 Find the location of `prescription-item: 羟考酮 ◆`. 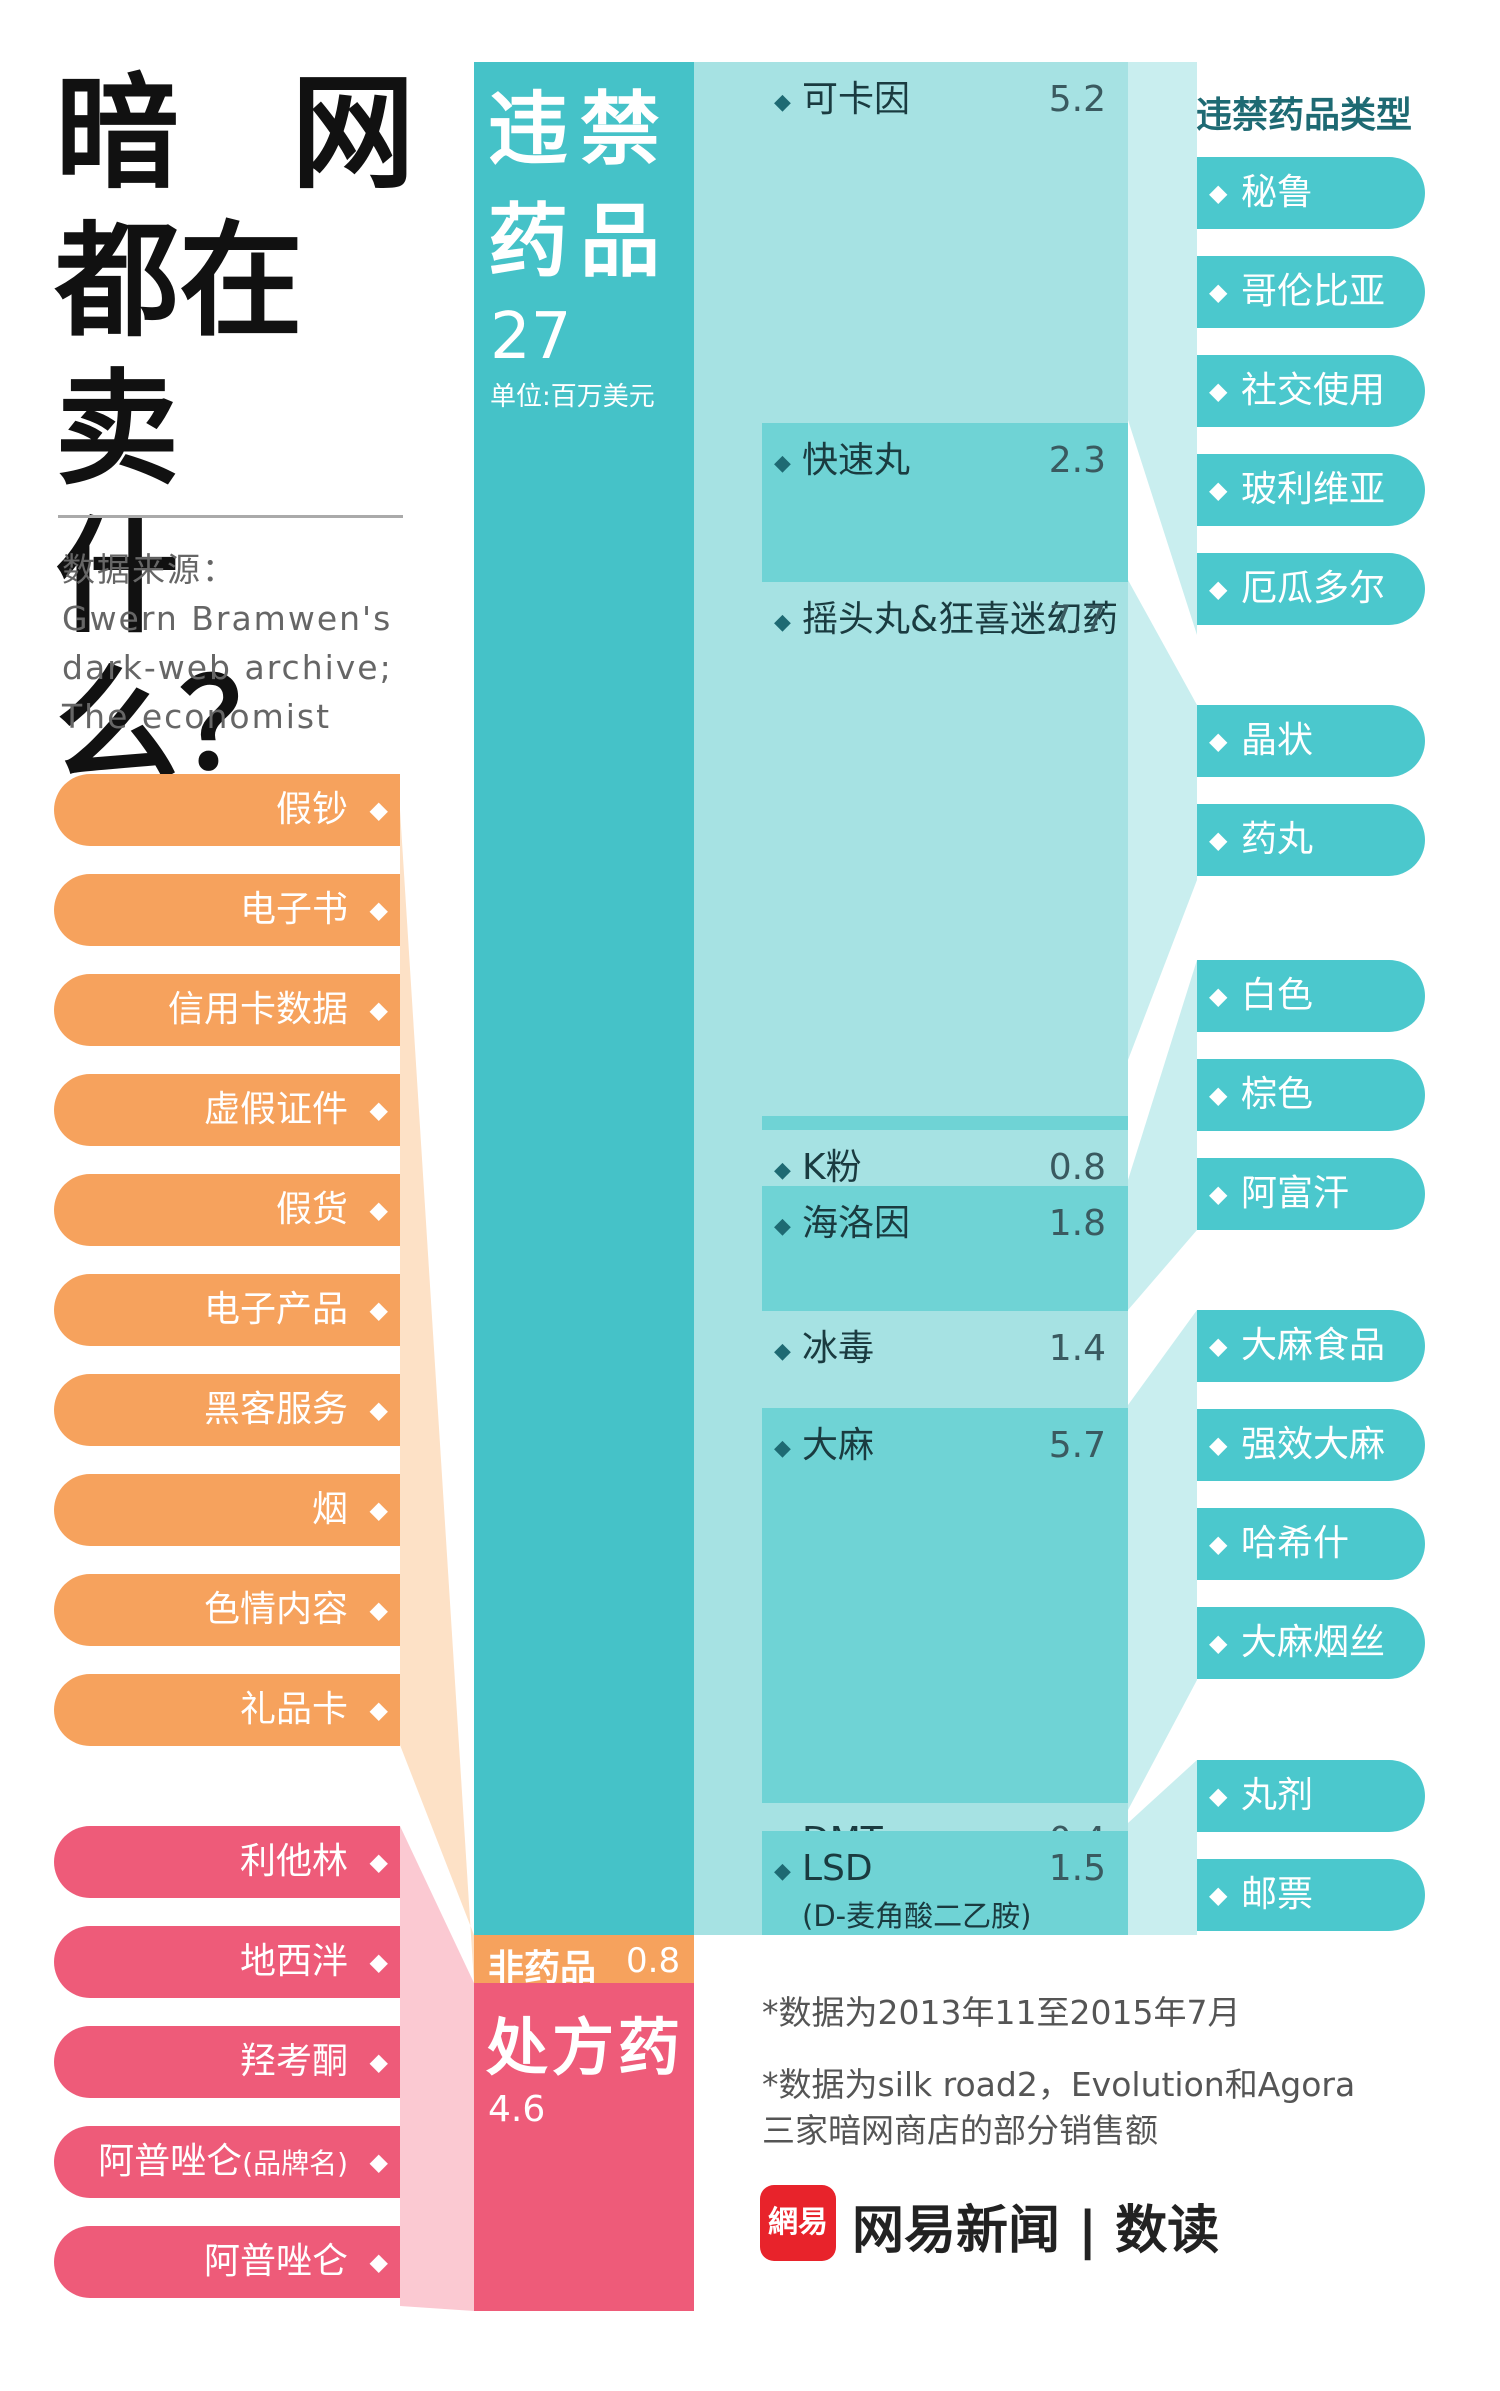

prescription-item: 羟考酮 ◆ is located at coordinates (227, 2062).